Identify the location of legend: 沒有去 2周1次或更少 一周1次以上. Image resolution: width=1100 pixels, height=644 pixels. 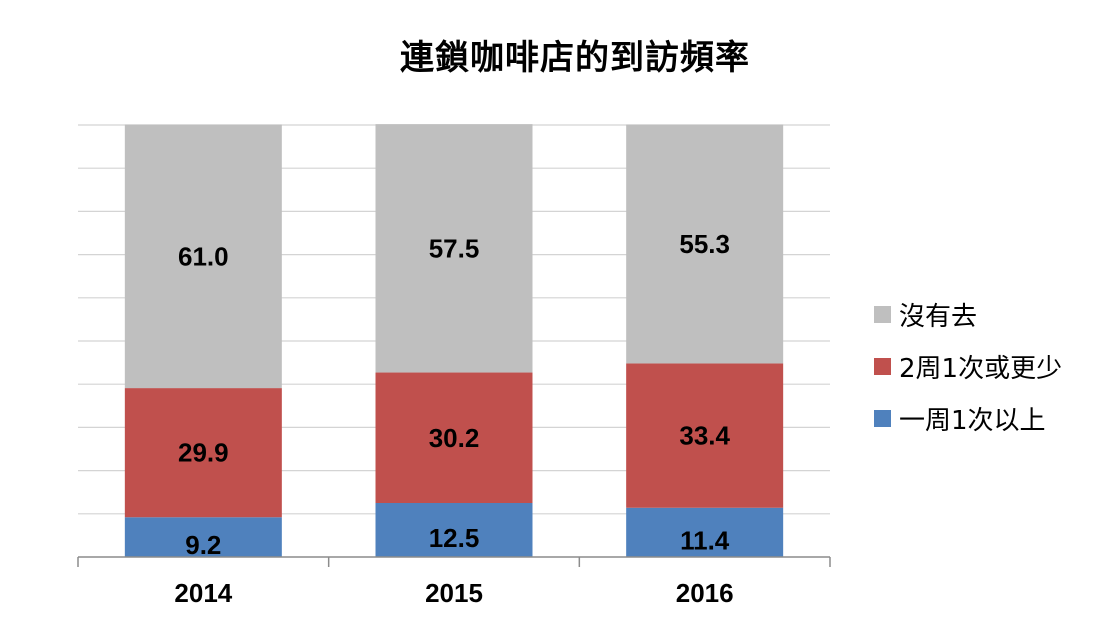
(968, 366).